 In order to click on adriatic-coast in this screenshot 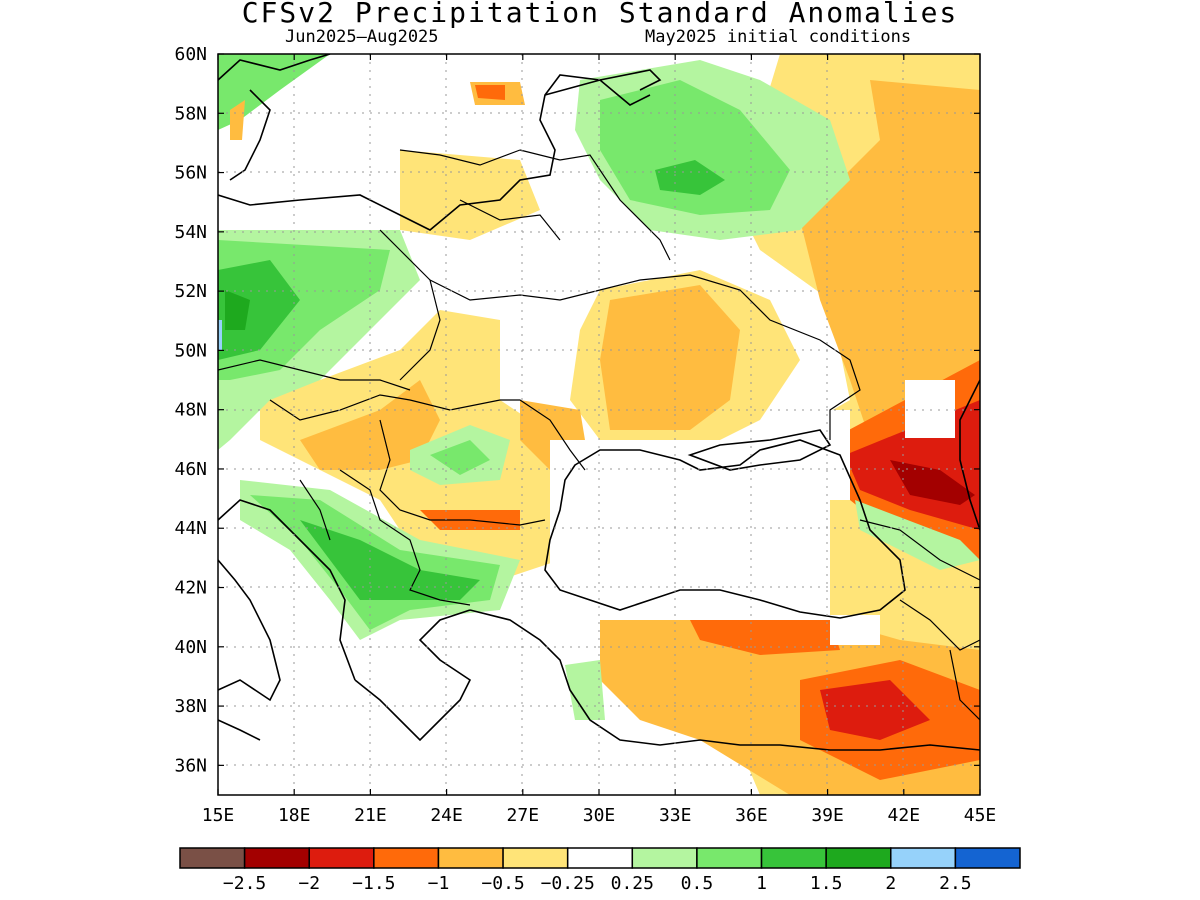, I will do `click(287, 590)`.